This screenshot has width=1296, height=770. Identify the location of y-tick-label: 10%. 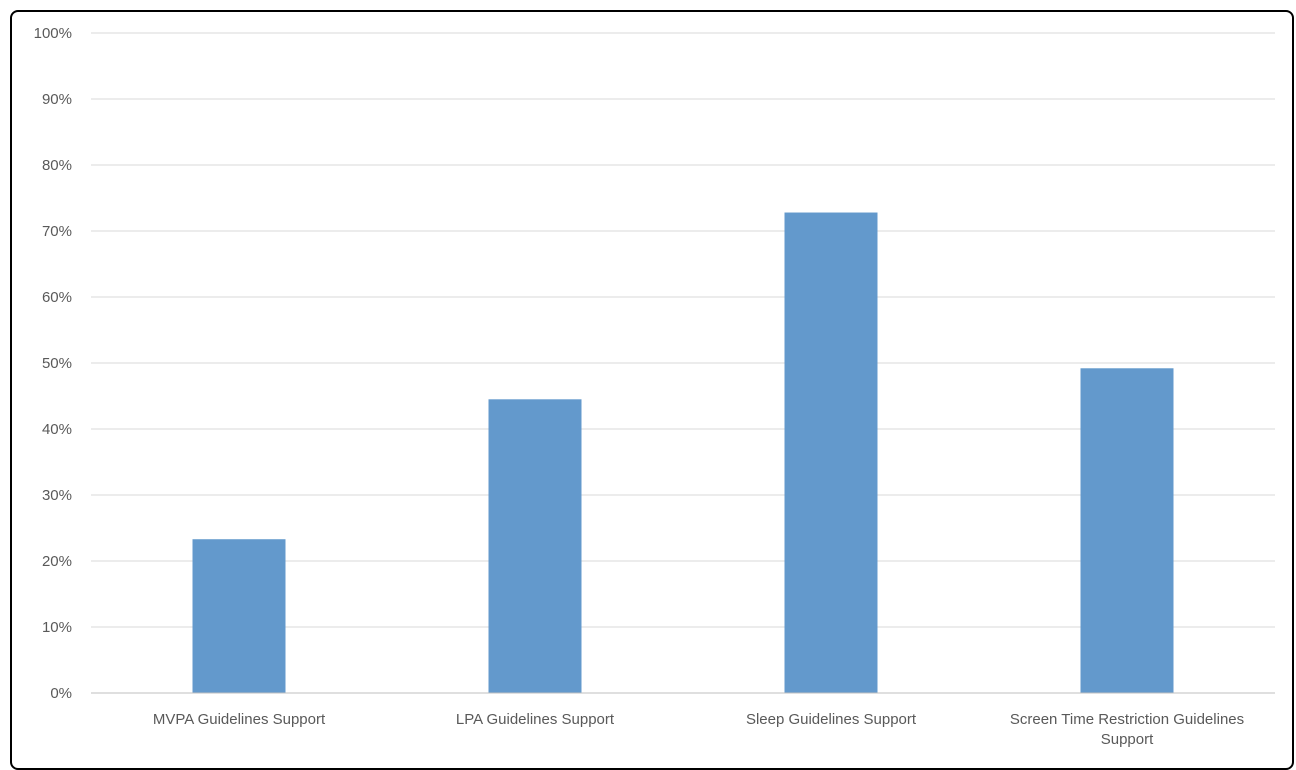
(57, 627).